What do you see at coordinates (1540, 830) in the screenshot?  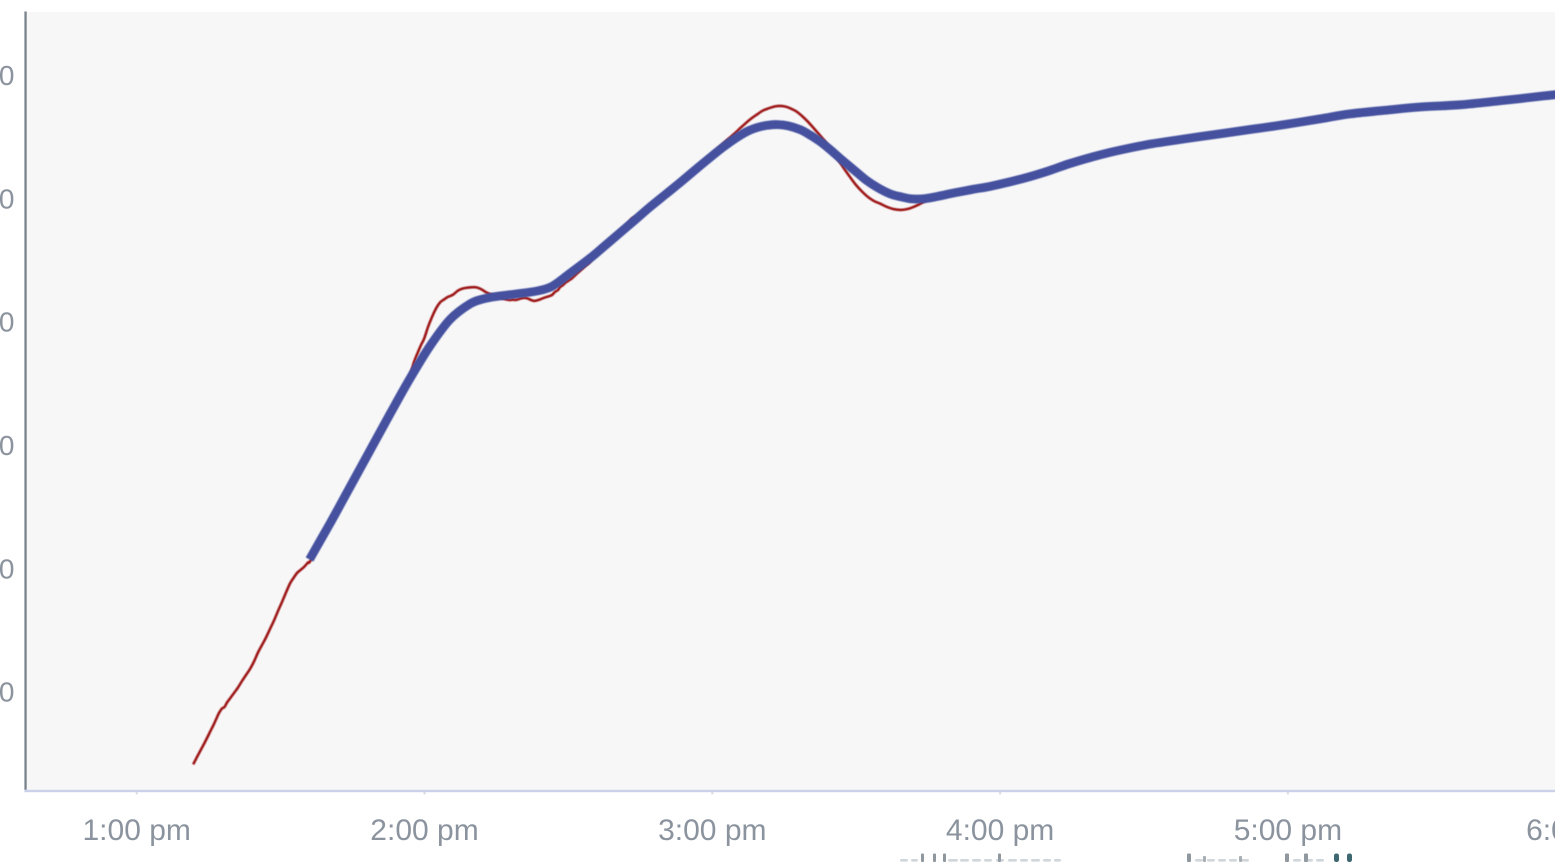 I see `svg-text: 6:00 pm` at bounding box center [1540, 830].